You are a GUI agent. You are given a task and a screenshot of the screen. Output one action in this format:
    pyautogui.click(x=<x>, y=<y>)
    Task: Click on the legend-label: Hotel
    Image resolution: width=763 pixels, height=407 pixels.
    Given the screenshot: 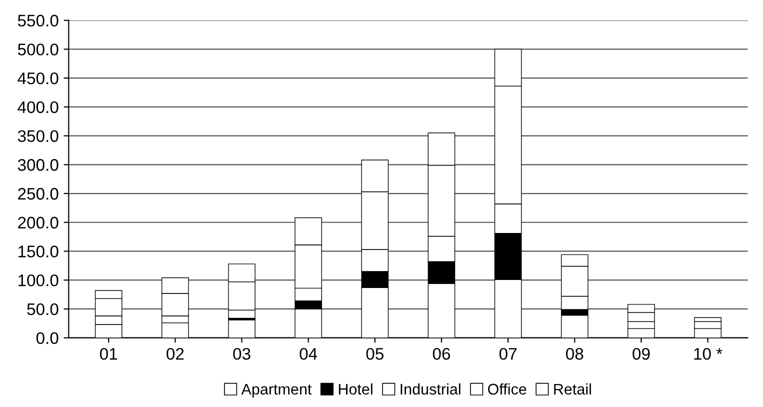 What is the action you would take?
    pyautogui.click(x=355, y=389)
    